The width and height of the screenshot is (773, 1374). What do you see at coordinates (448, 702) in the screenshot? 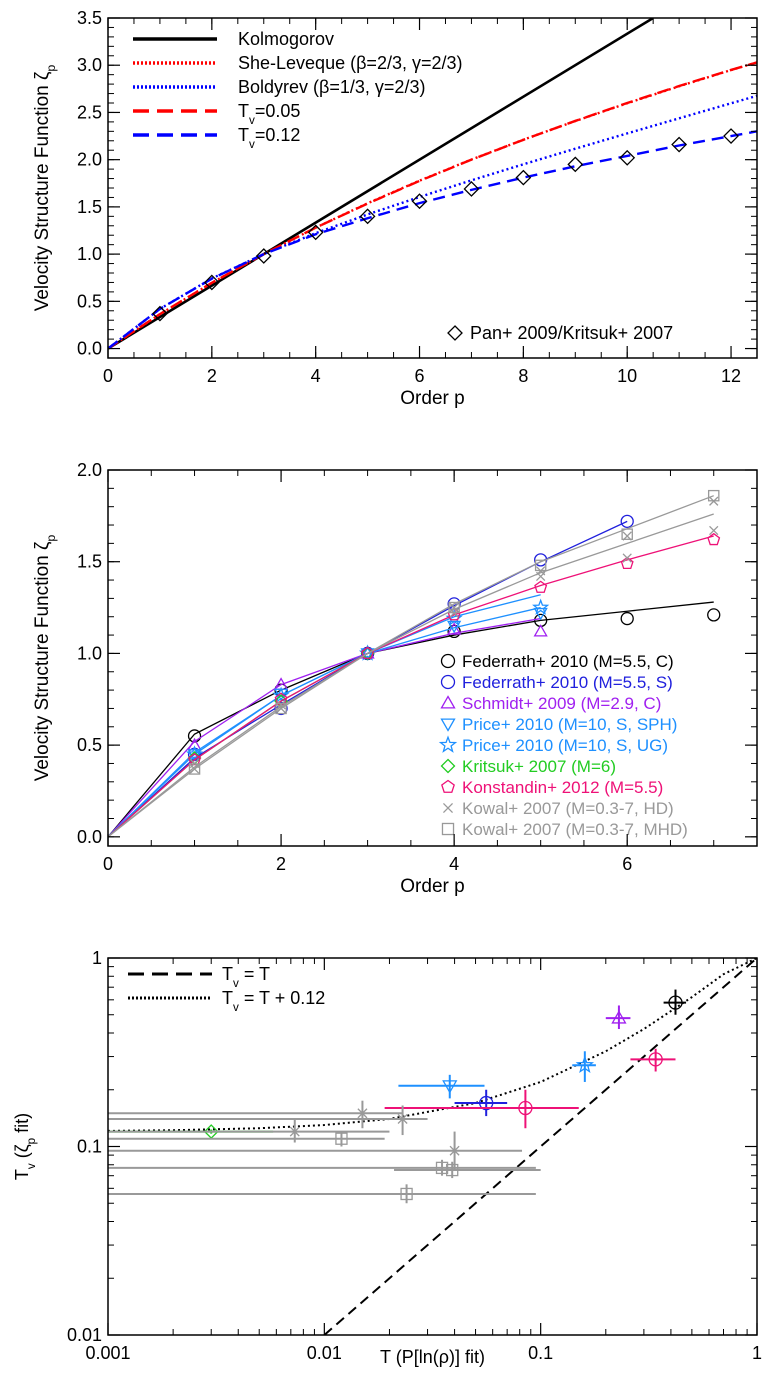
I see `legend-marker-triangle` at bounding box center [448, 702].